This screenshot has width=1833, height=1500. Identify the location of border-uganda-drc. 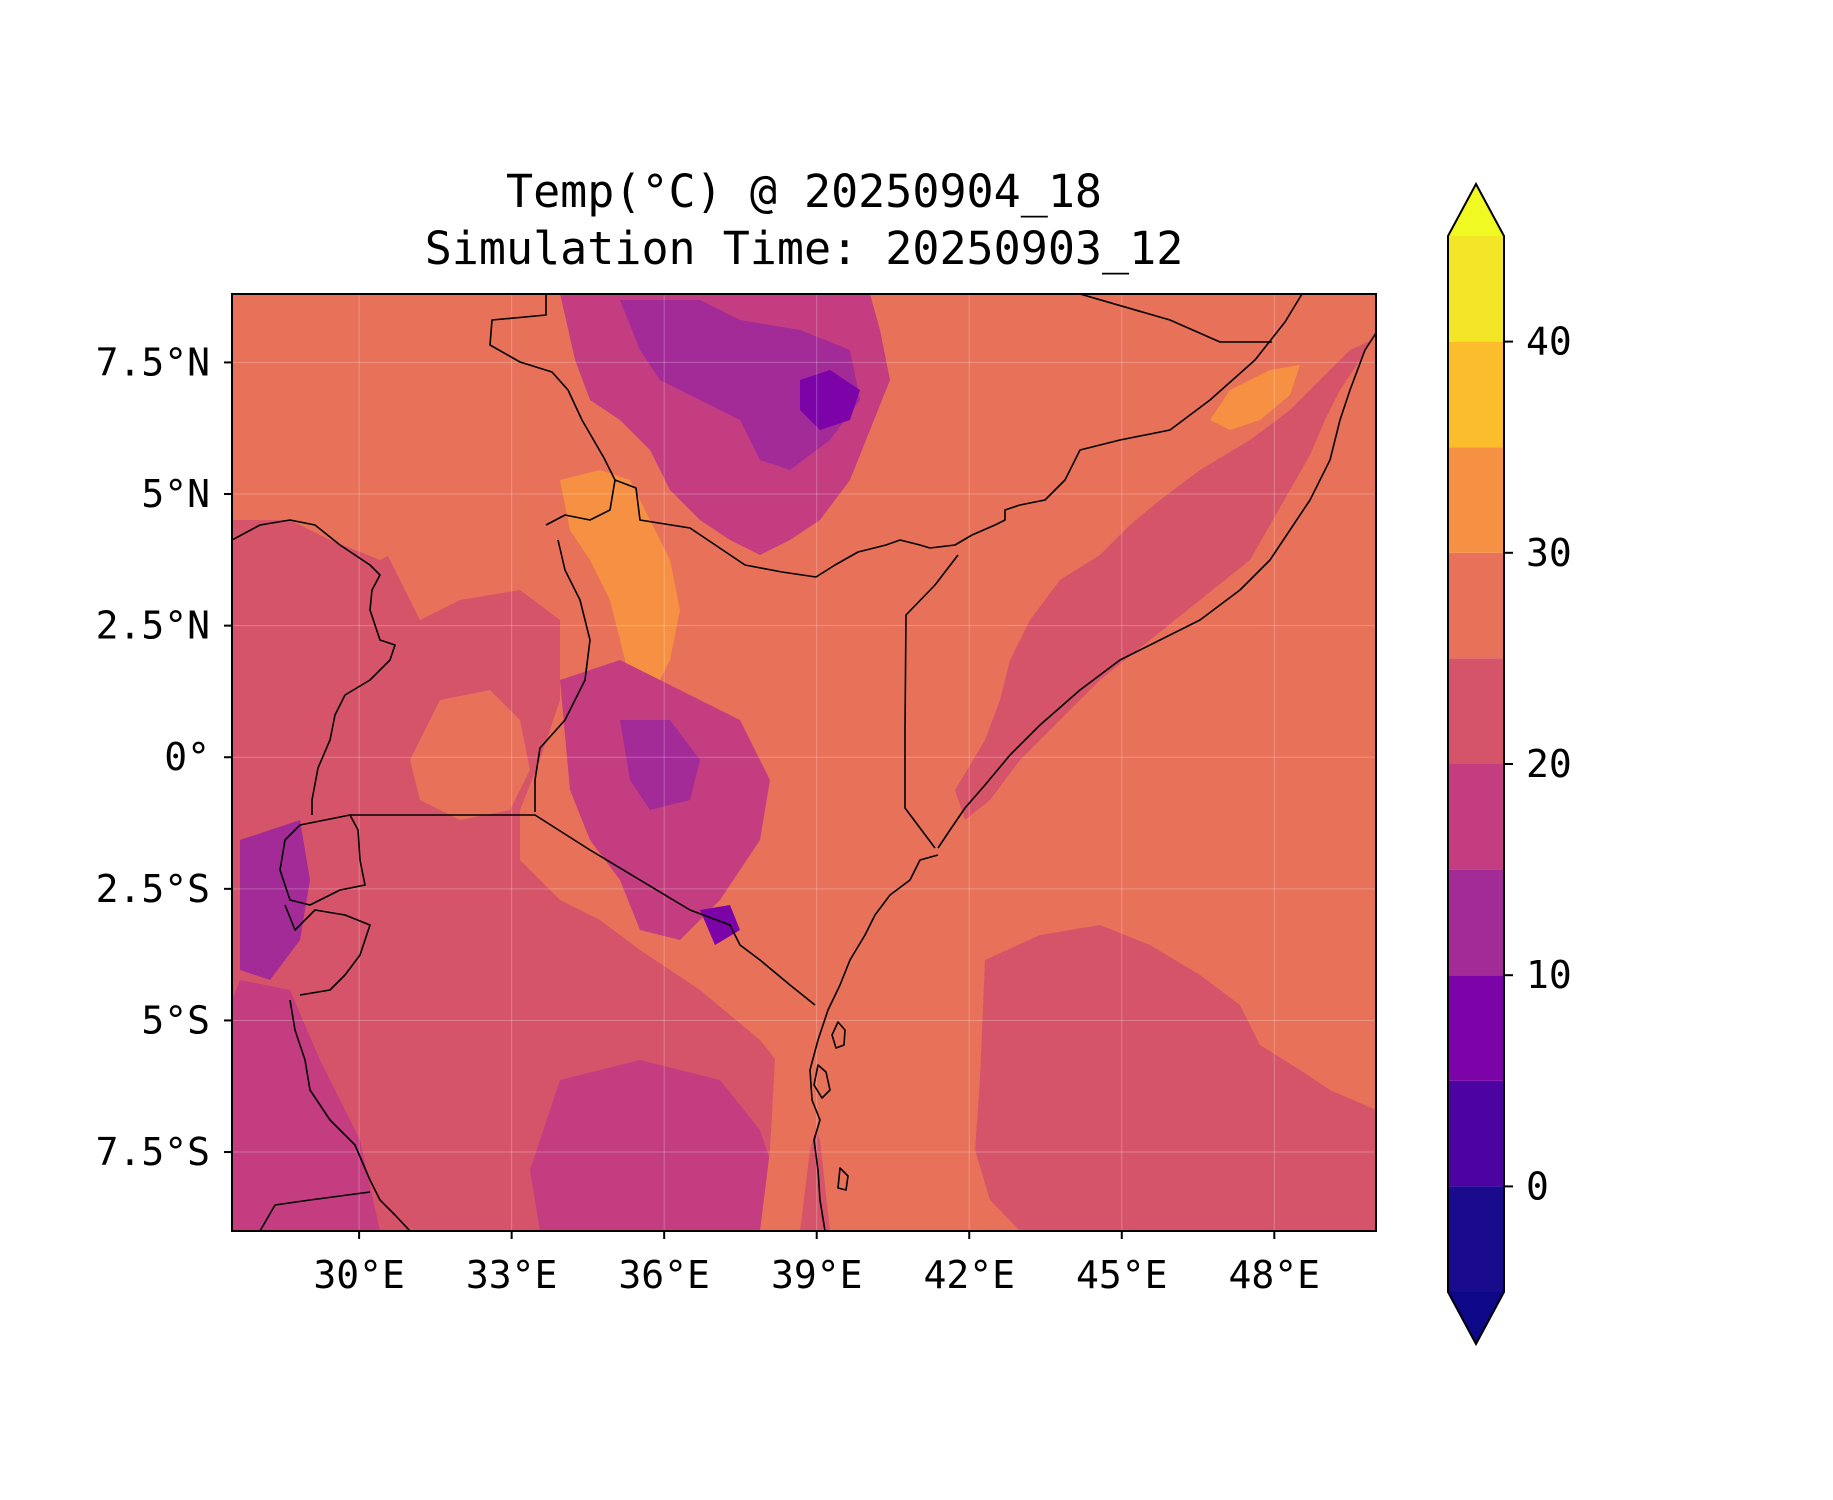
(314, 667).